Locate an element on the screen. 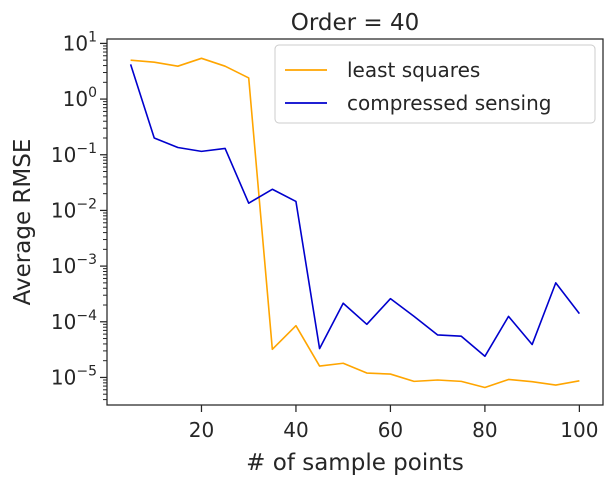  x-axis-label: # of sample points is located at coordinates (355, 463).